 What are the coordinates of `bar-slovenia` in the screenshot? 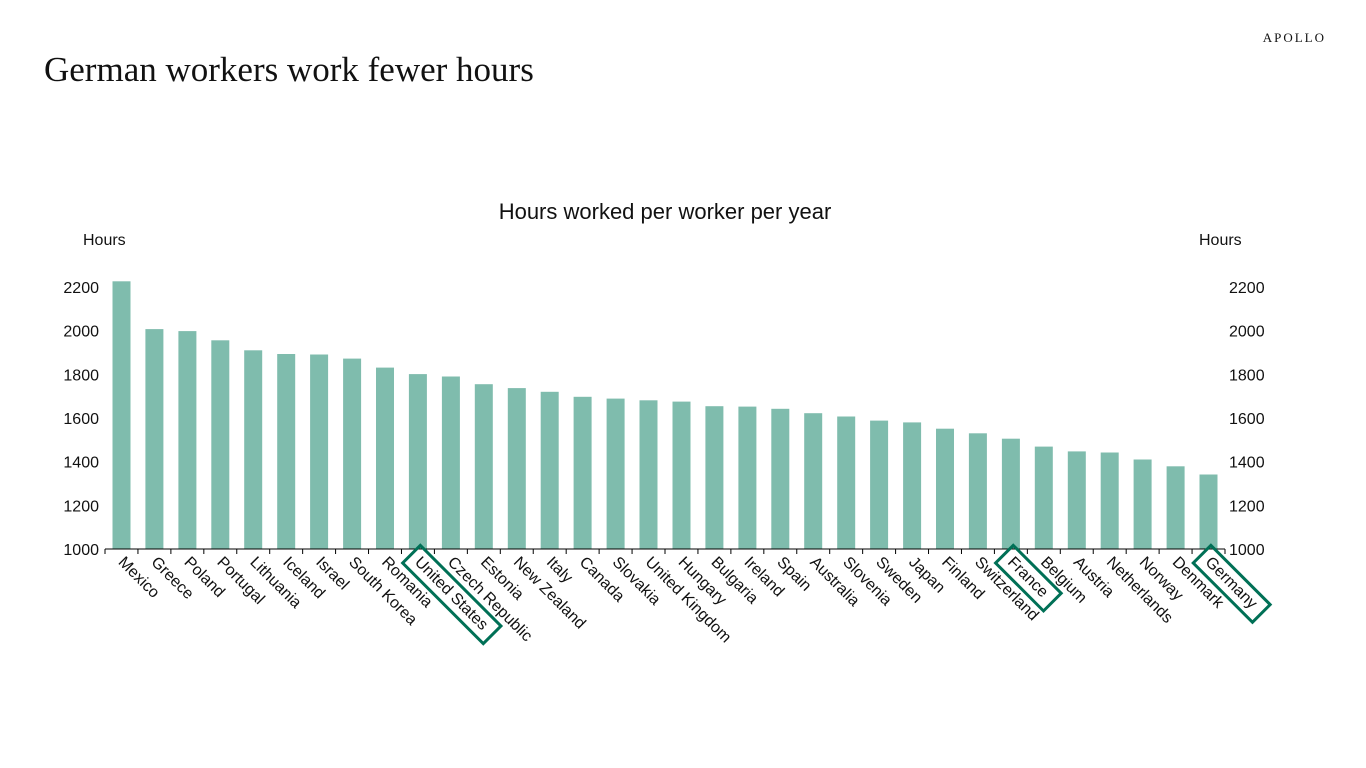 It's located at (846, 482).